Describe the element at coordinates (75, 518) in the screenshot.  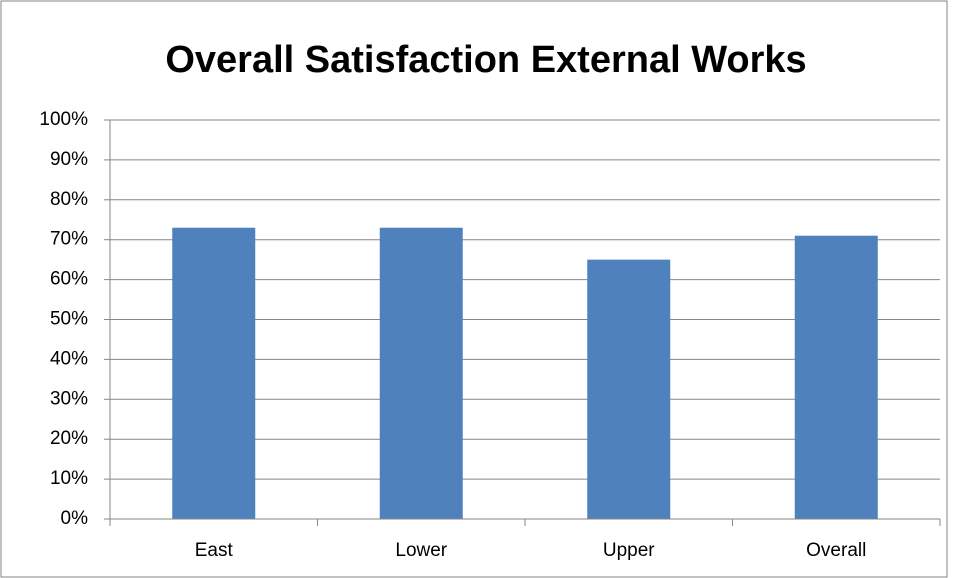
I see `y-tick-label: 0%` at that location.